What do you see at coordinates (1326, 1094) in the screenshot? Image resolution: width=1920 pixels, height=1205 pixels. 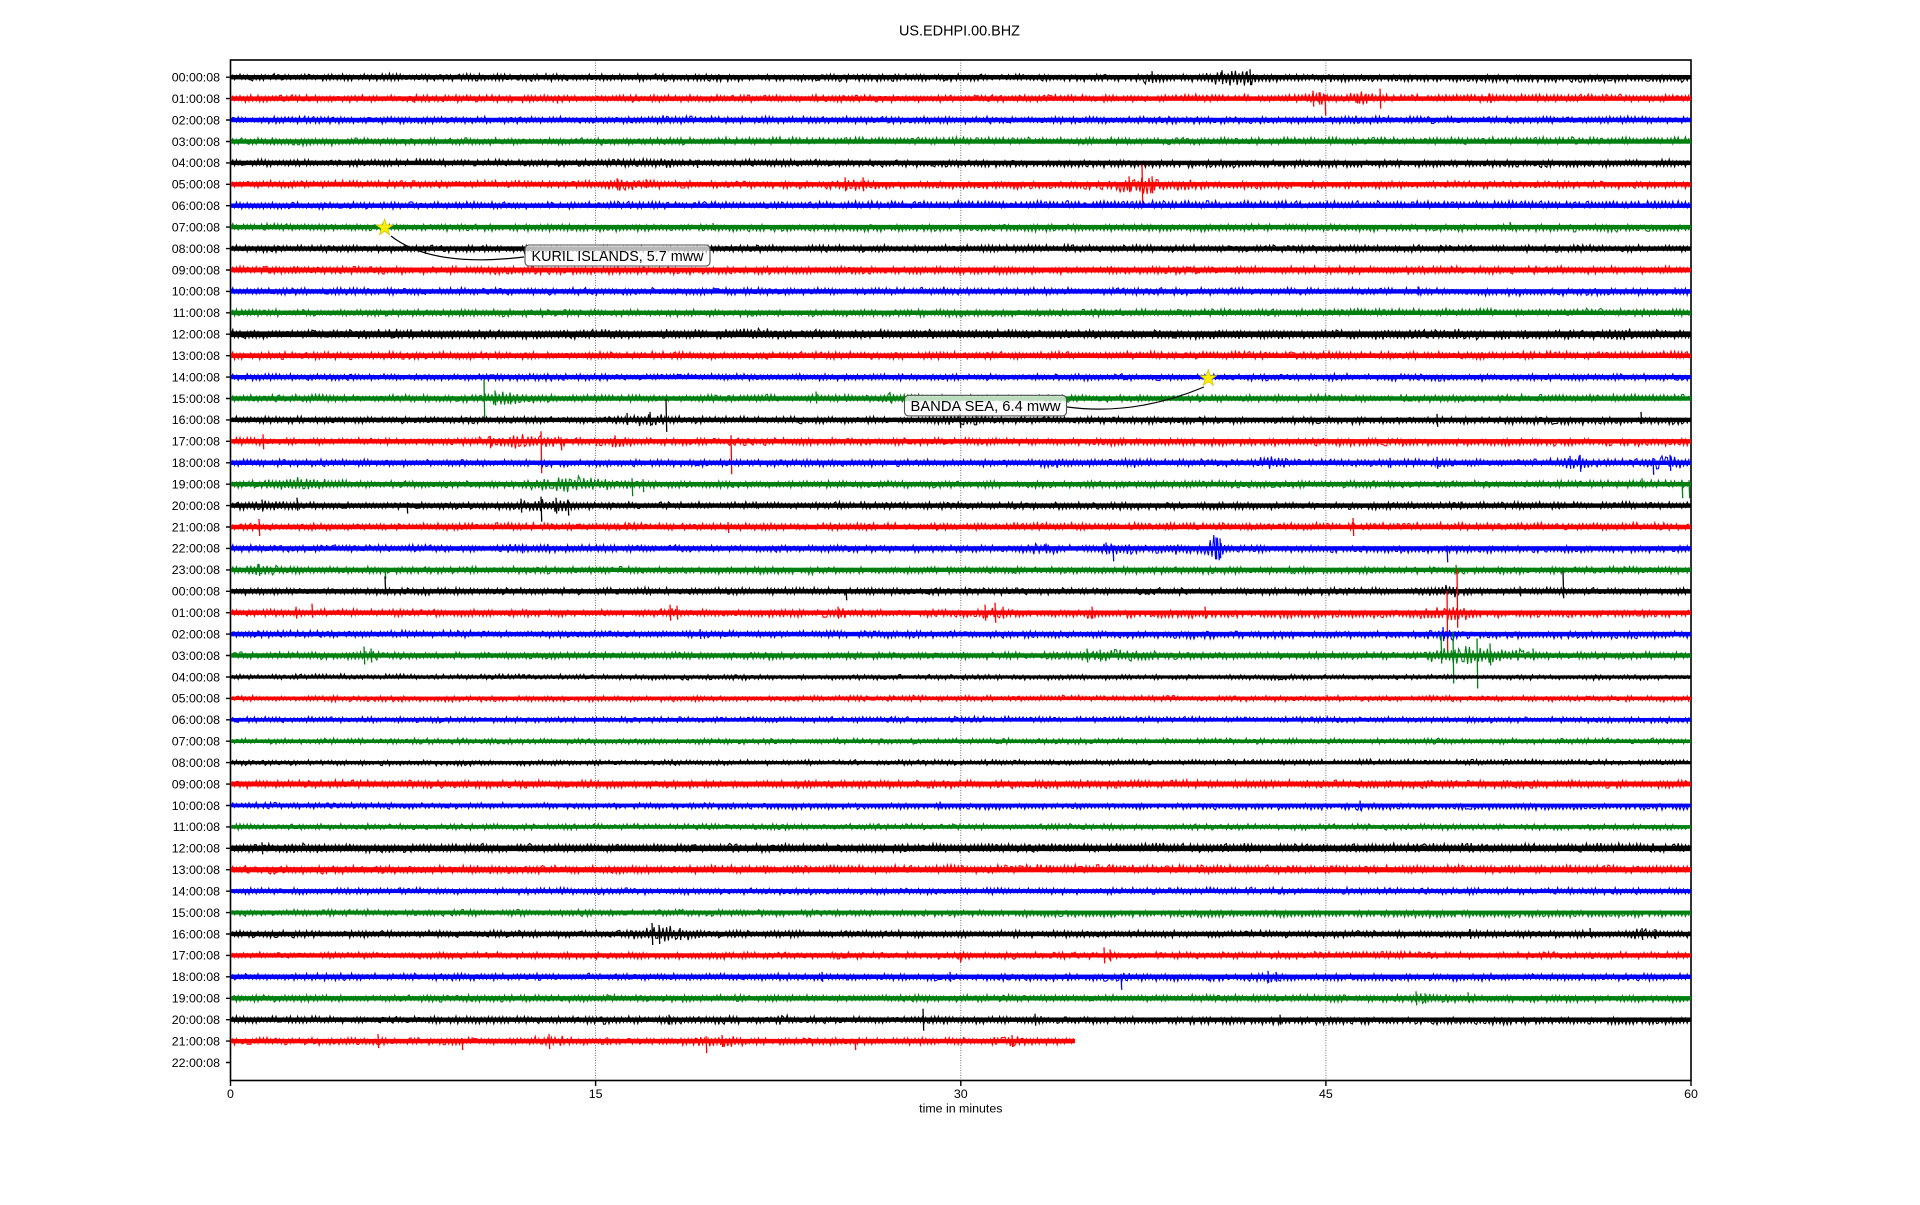 I see `svg-text: 45` at bounding box center [1326, 1094].